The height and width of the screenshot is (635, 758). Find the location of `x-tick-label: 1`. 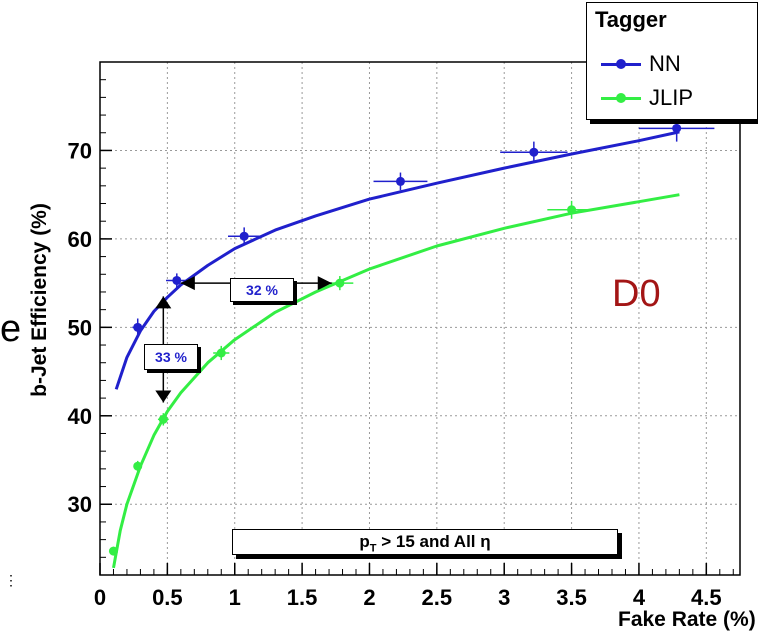

x-tick-label: 1 is located at coordinates (235, 597).